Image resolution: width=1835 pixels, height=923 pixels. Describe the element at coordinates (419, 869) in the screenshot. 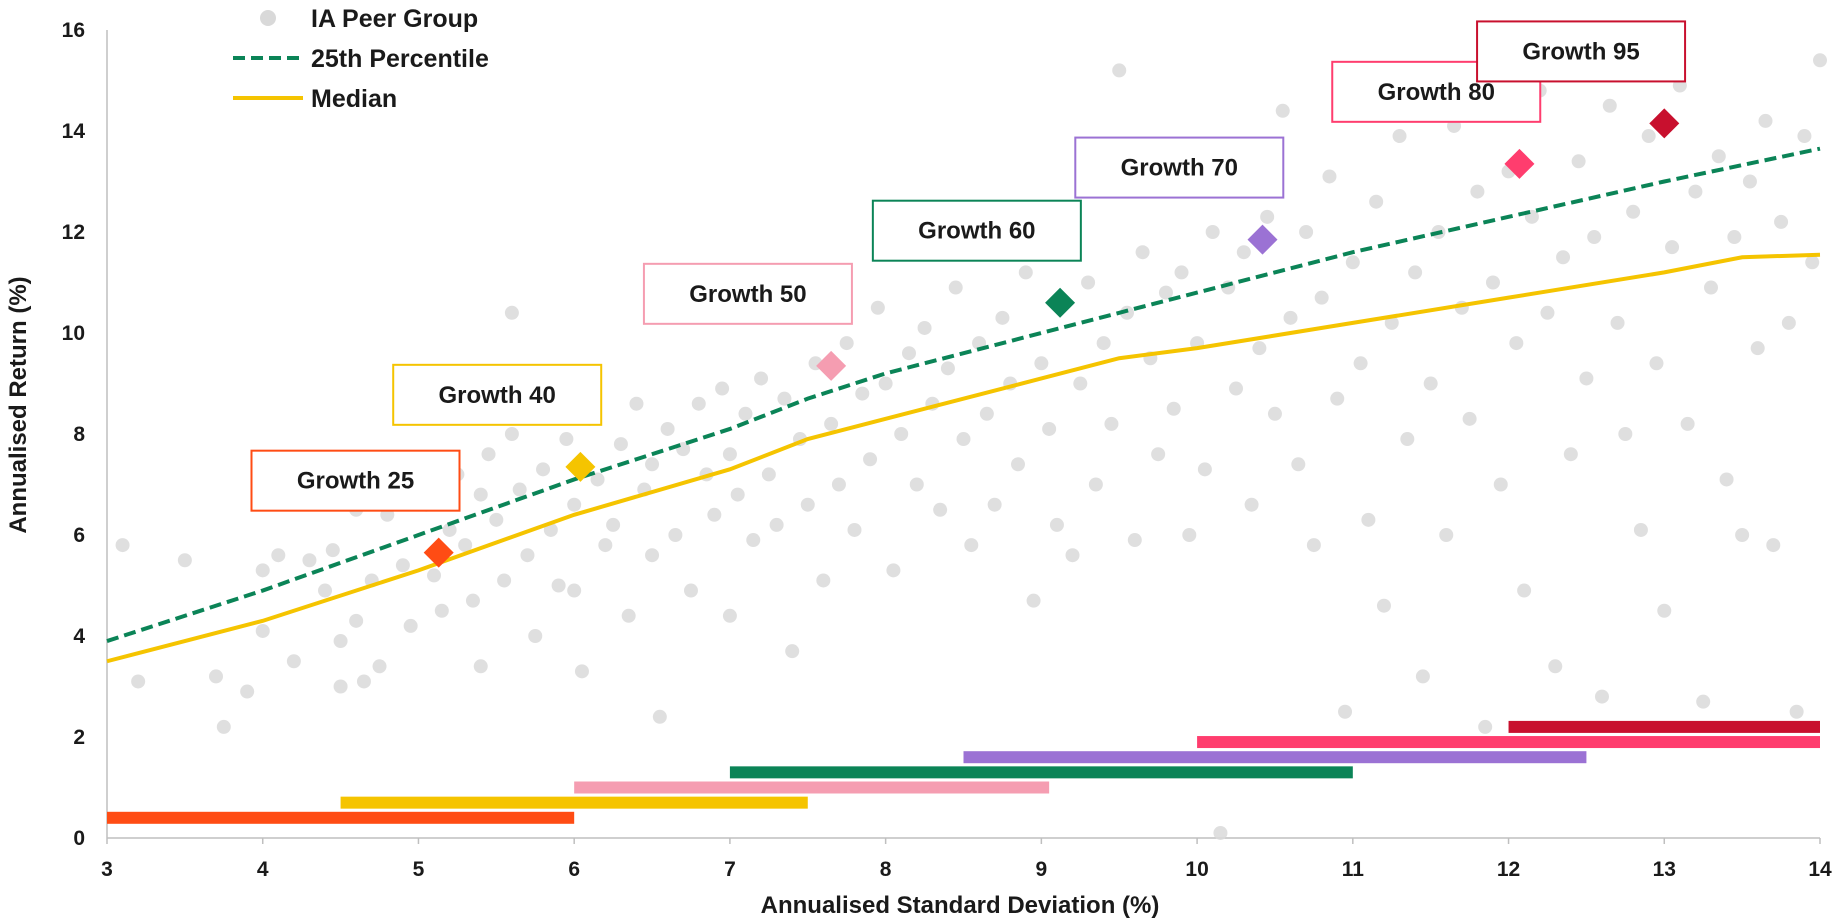

I see `x-tick-label: 5` at that location.